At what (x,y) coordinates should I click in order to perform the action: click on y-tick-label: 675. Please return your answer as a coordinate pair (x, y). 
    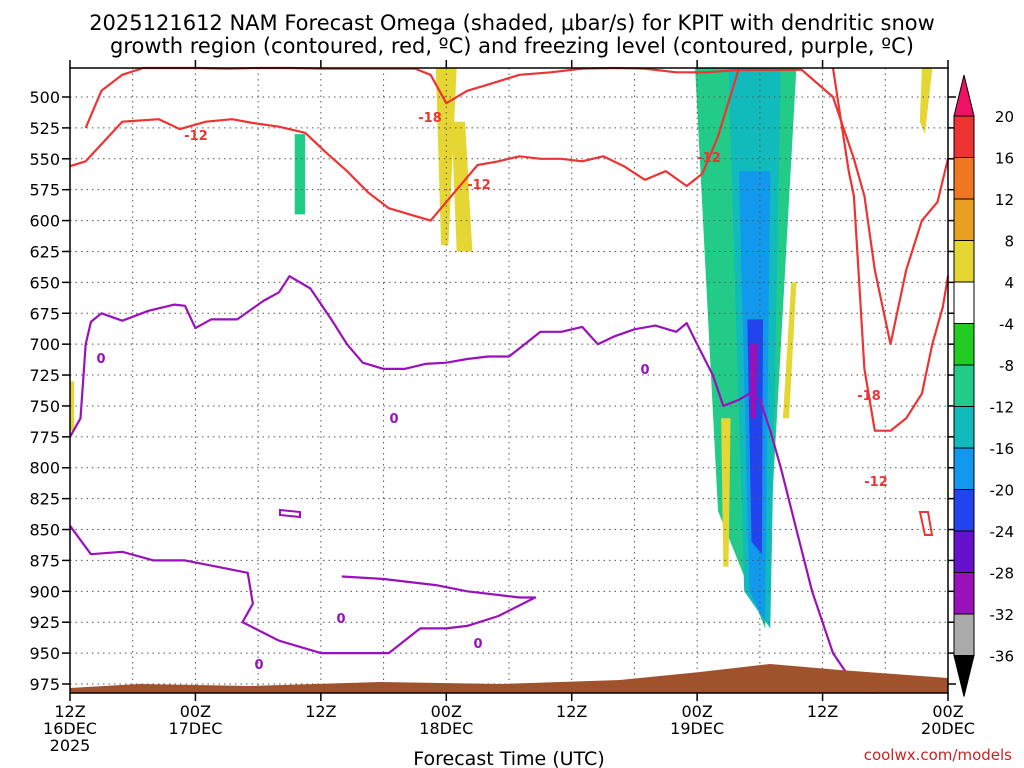
    Looking at the image, I should click on (44, 313).